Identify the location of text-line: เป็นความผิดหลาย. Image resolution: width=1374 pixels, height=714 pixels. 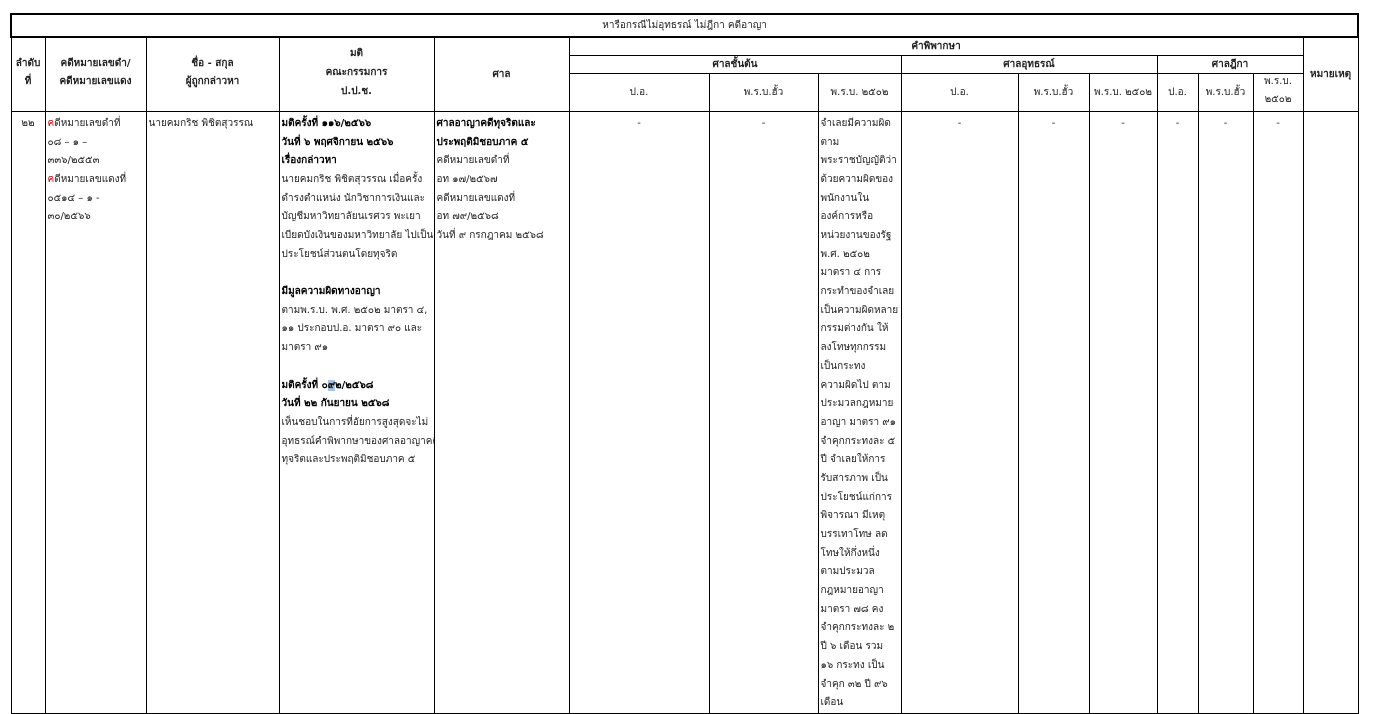
(859, 310).